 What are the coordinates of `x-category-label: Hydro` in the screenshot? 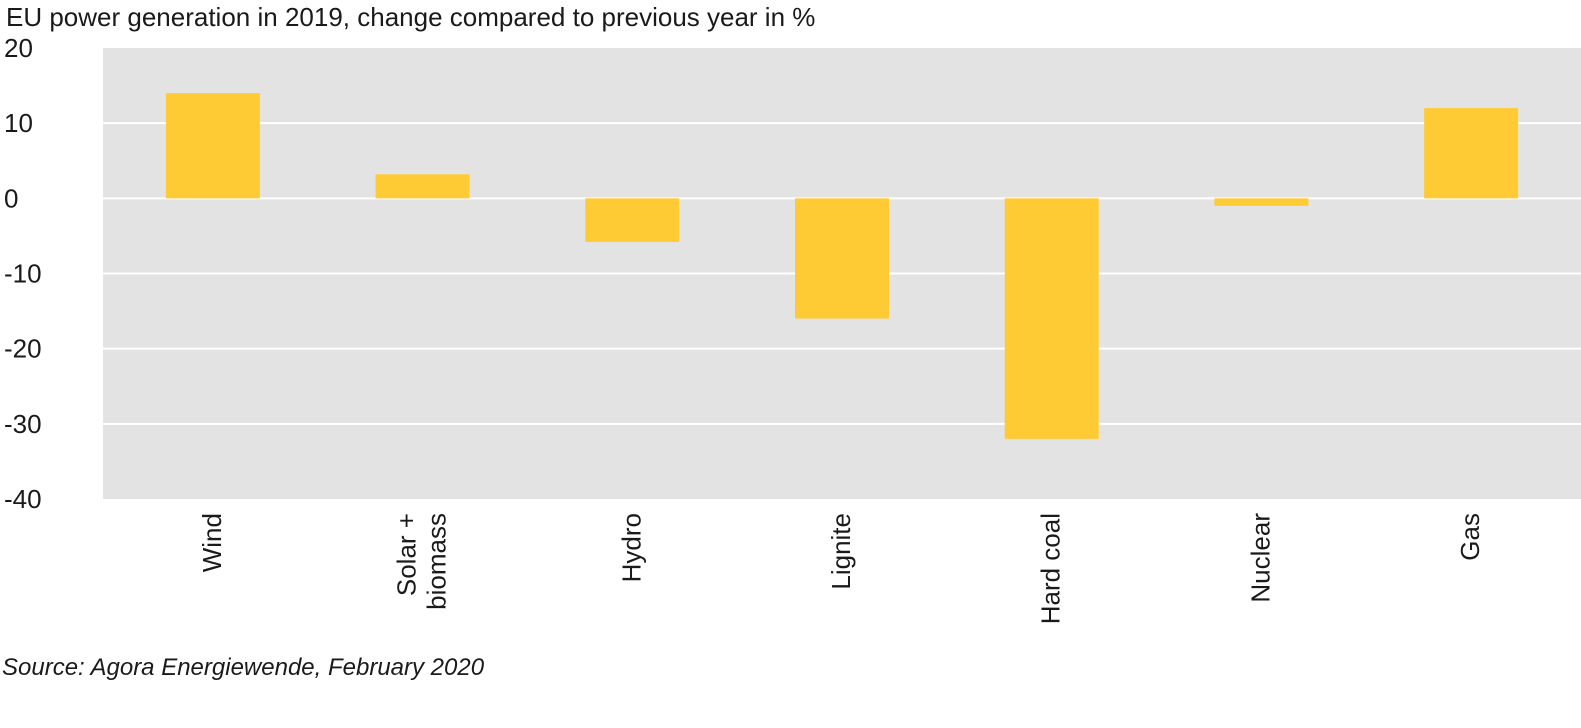 It's located at (631, 547).